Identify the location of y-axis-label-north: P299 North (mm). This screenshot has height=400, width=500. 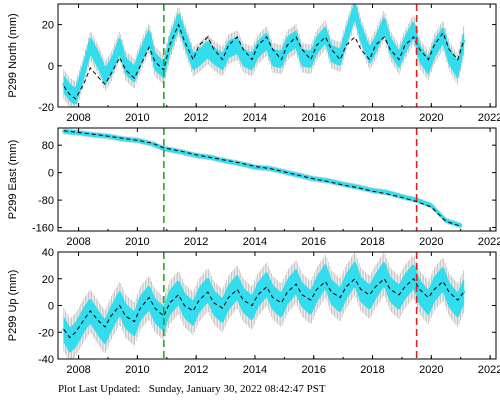
(13, 55).